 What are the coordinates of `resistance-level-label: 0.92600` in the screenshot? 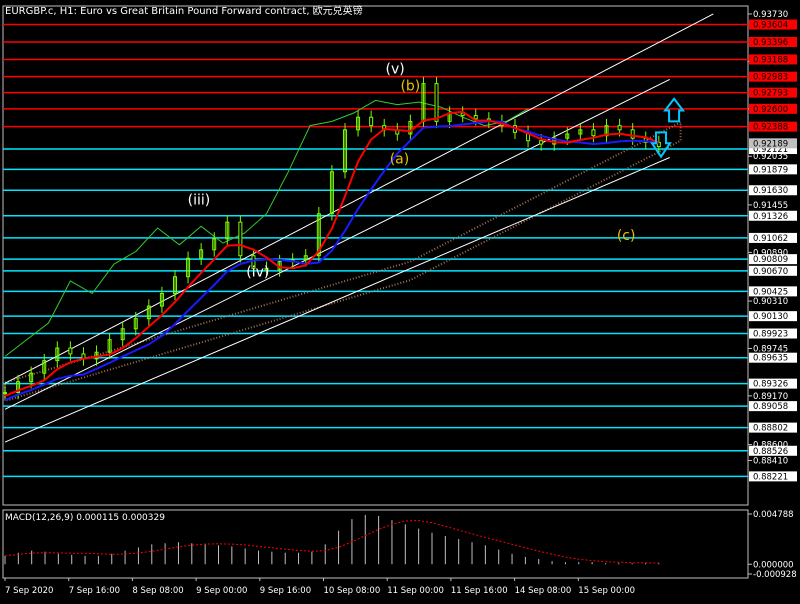 It's located at (770, 110).